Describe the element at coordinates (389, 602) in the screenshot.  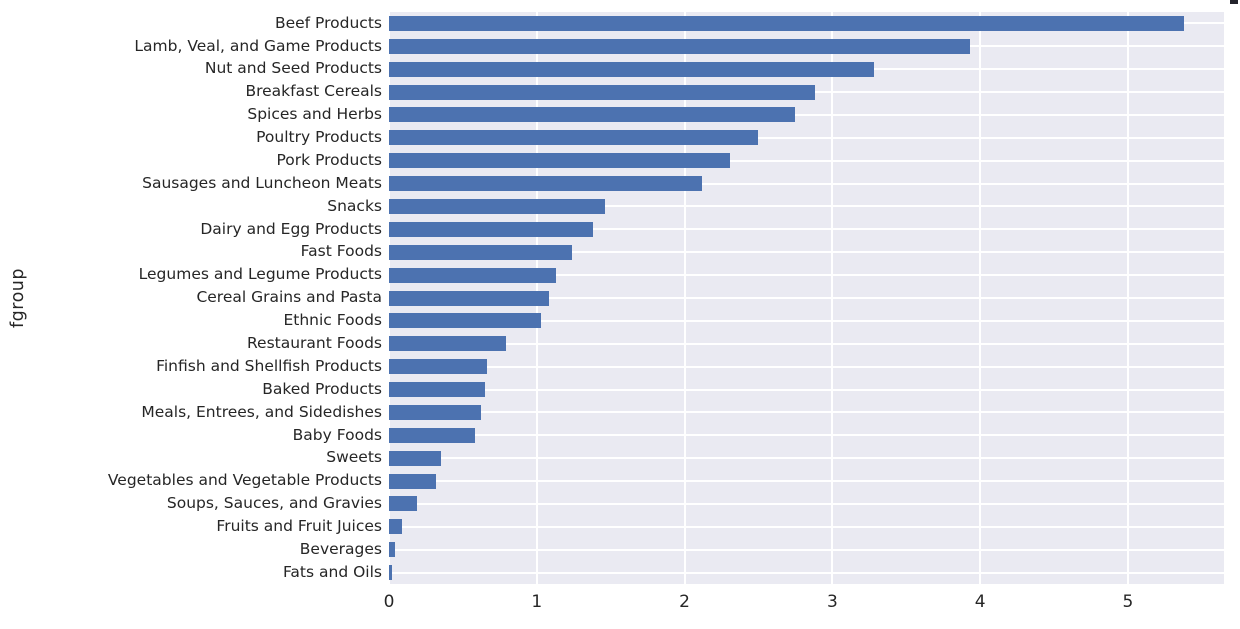
I see `x-tick-label: 0` at that location.